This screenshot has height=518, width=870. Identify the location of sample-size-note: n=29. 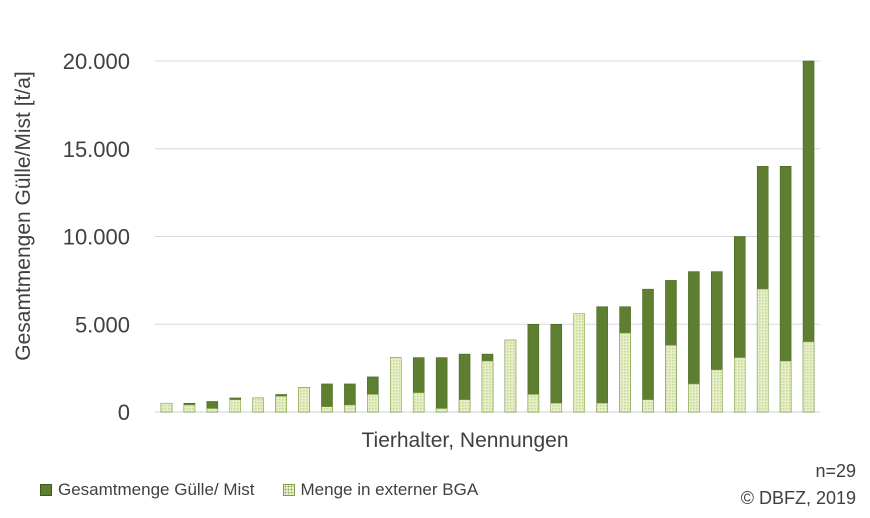
(835, 471).